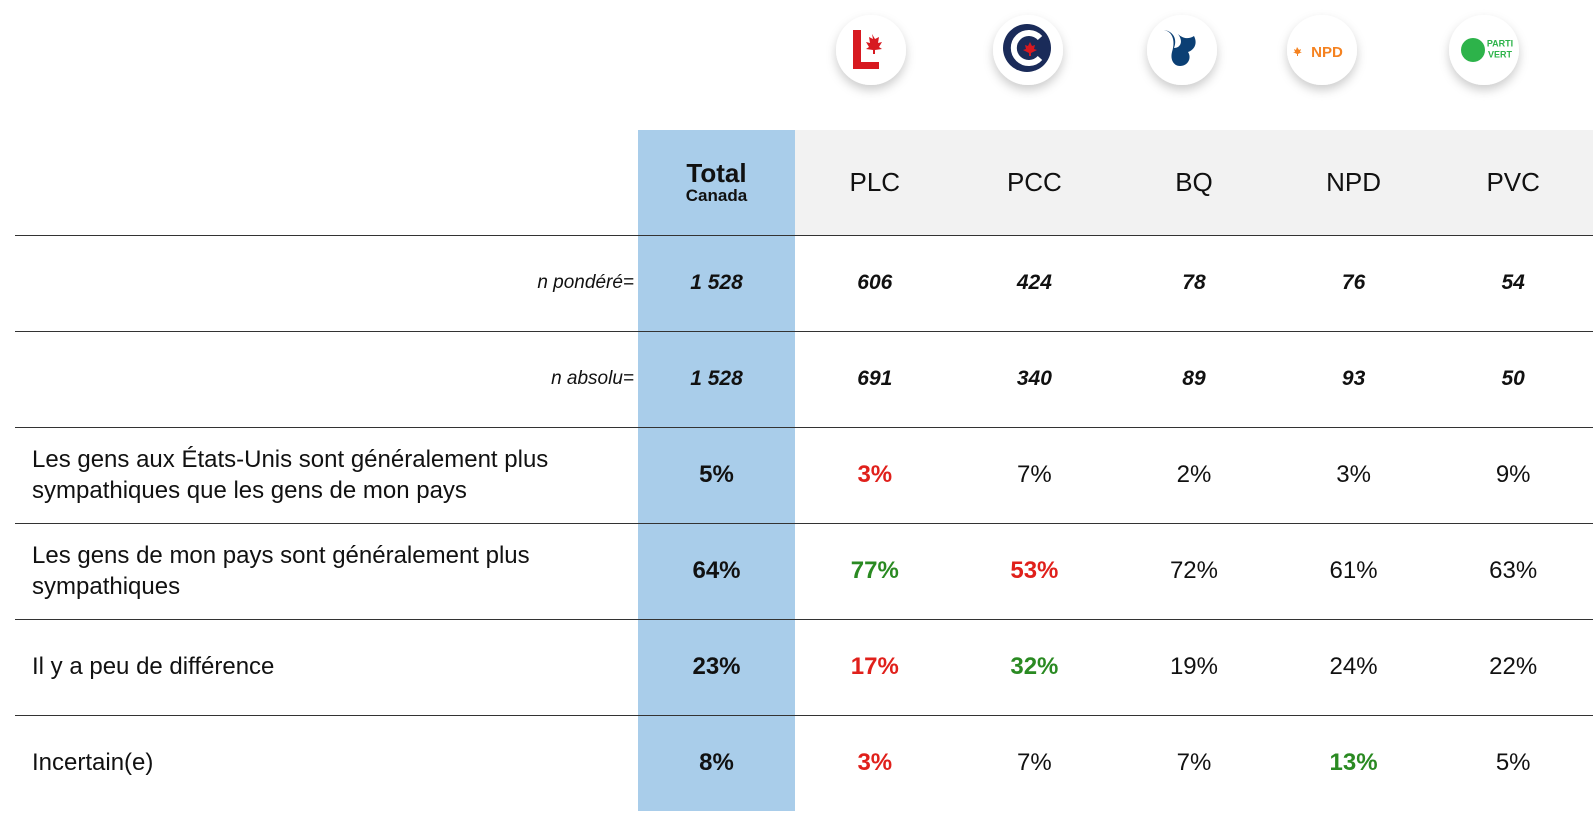 The image size is (1593, 822). I want to click on total-value: 5%, so click(716, 475).